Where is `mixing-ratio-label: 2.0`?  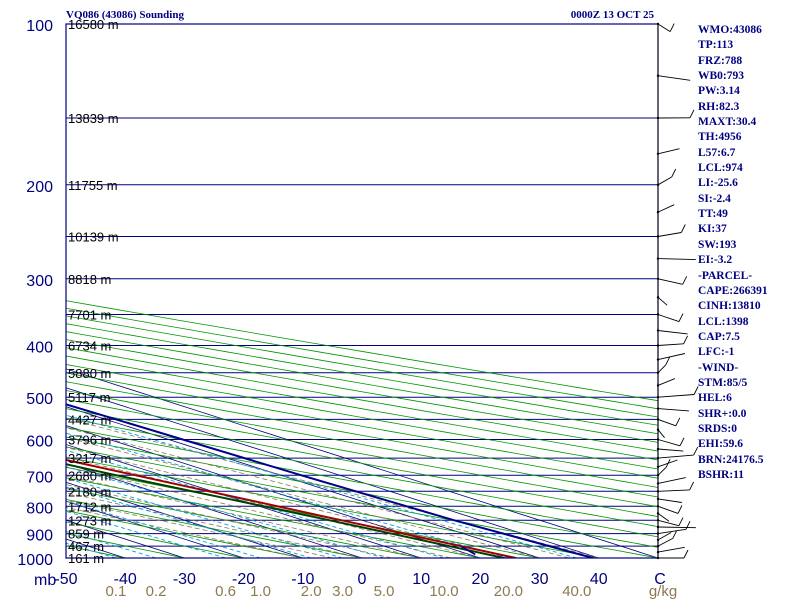 mixing-ratio-label: 2.0 is located at coordinates (311, 591).